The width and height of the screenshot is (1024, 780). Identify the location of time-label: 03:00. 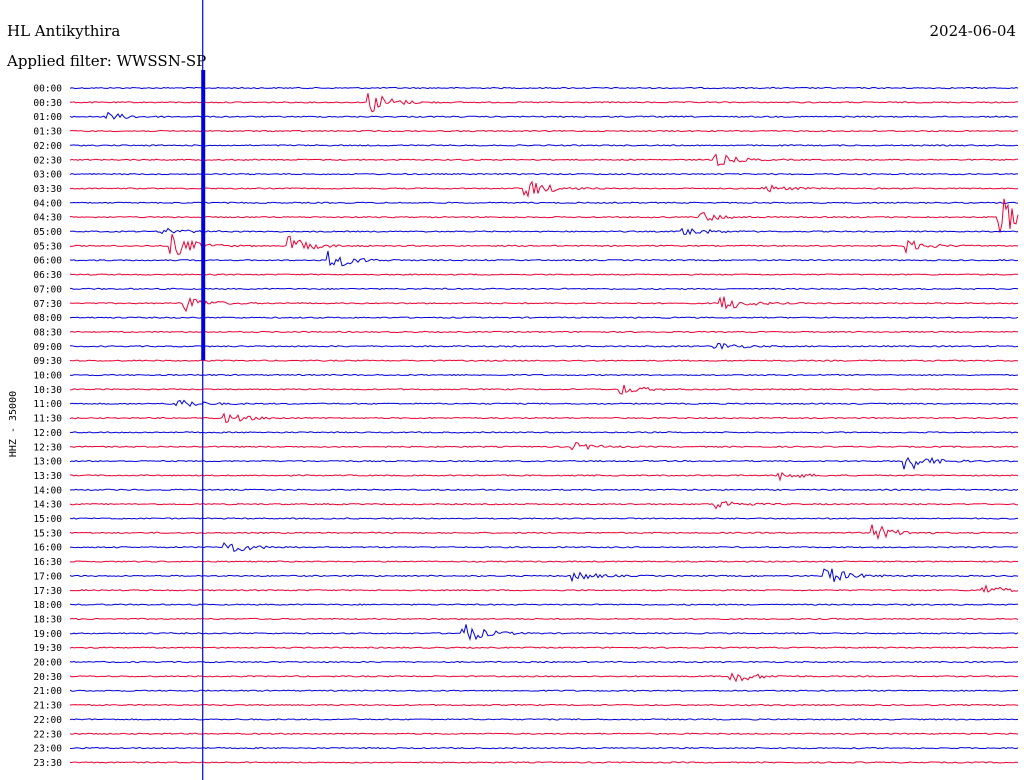
(47, 175).